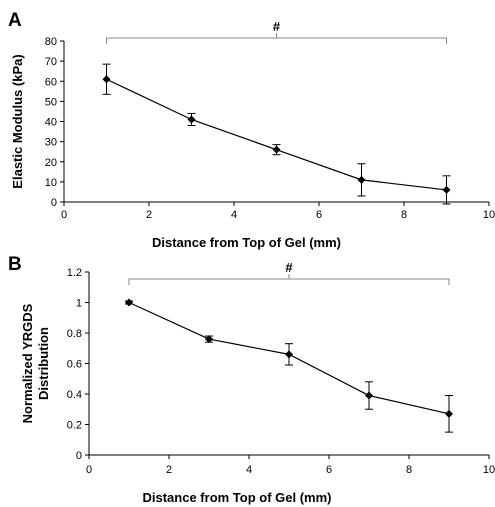 Image resolution: width=495 pixels, height=507 pixels. Describe the element at coordinates (51, 183) in the screenshot. I see `y-tick-label: 10` at that location.